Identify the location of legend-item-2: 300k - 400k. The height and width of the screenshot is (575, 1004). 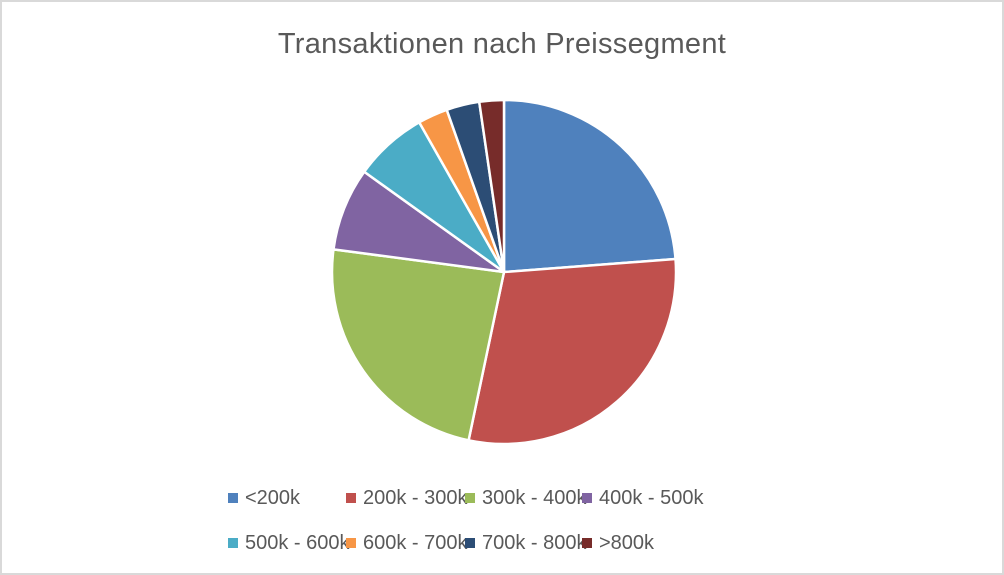
(526, 498).